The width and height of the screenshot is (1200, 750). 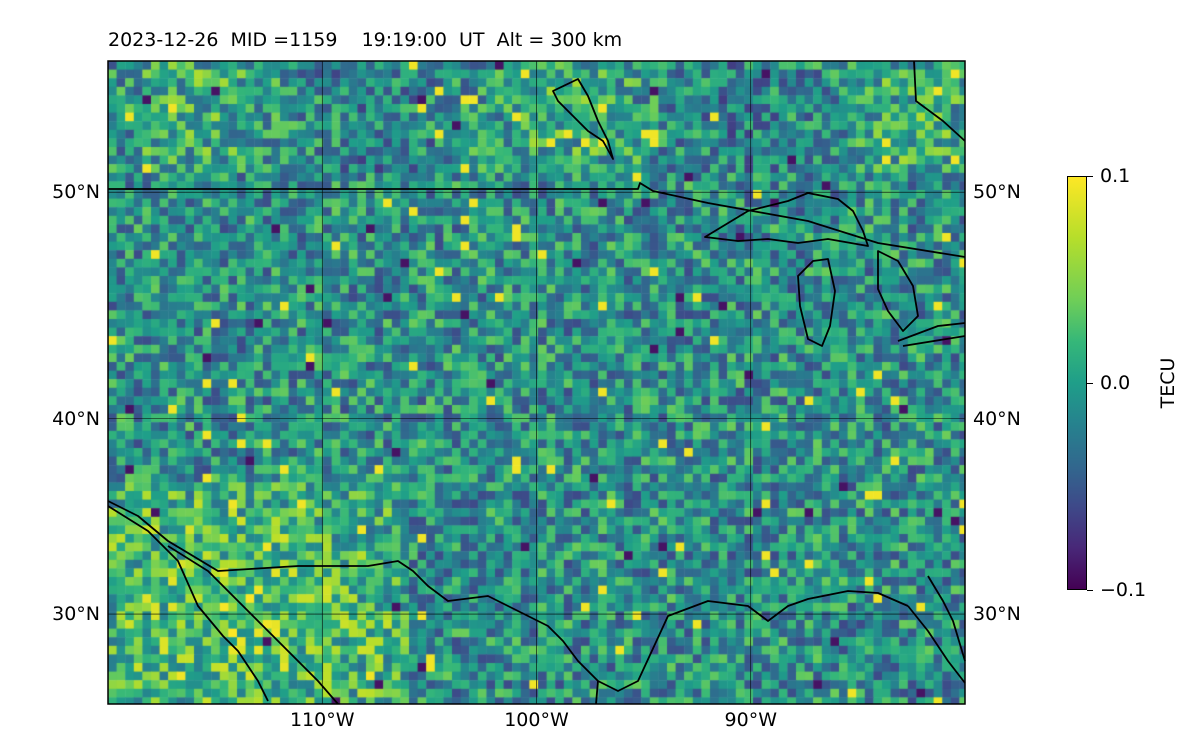 I want to click on lat-tick-label-right: 40°N, so click(x=997, y=418).